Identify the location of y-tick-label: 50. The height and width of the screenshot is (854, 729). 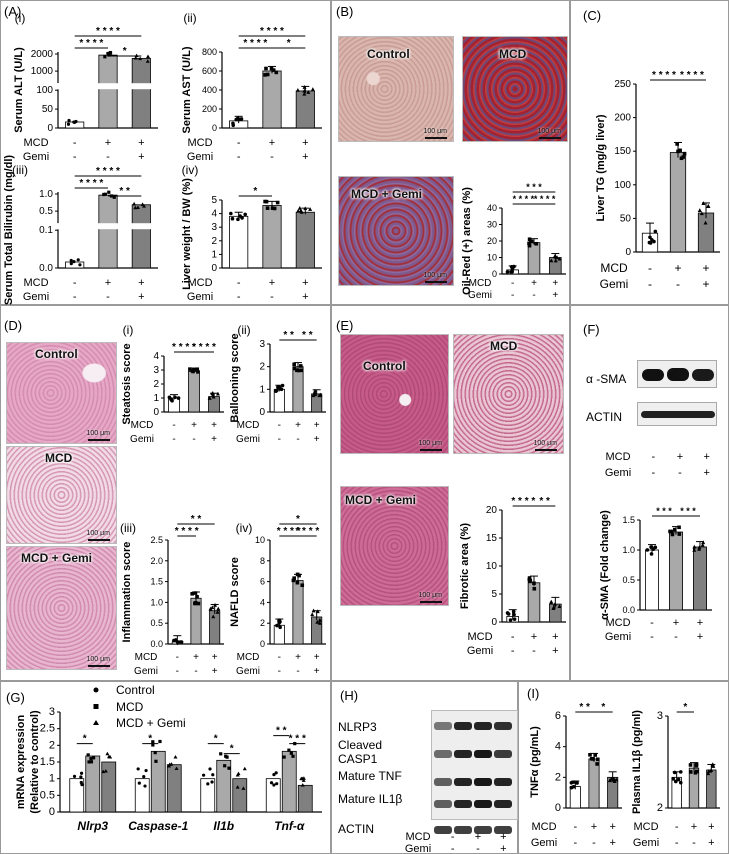
(626, 218).